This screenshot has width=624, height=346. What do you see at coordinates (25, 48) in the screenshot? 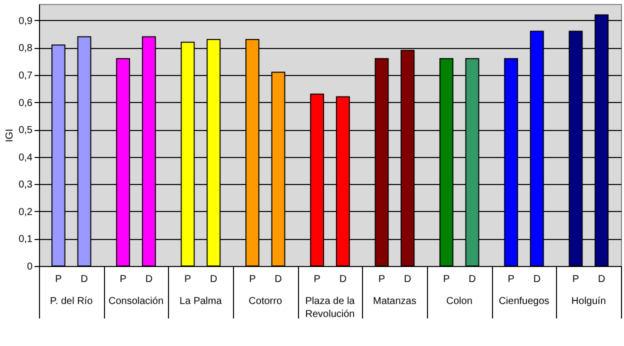
I see `y-tick-label: 0,8` at bounding box center [25, 48].